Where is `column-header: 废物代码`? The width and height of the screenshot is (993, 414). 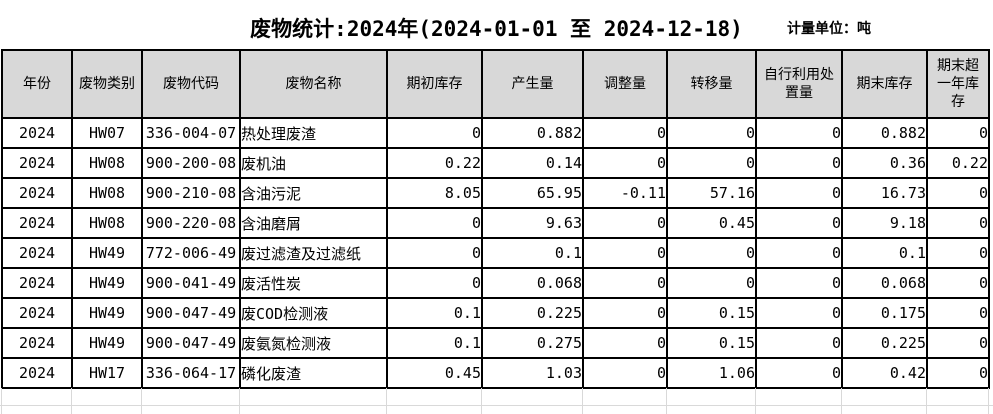
column-header: 废物代码 is located at coordinates (191, 84).